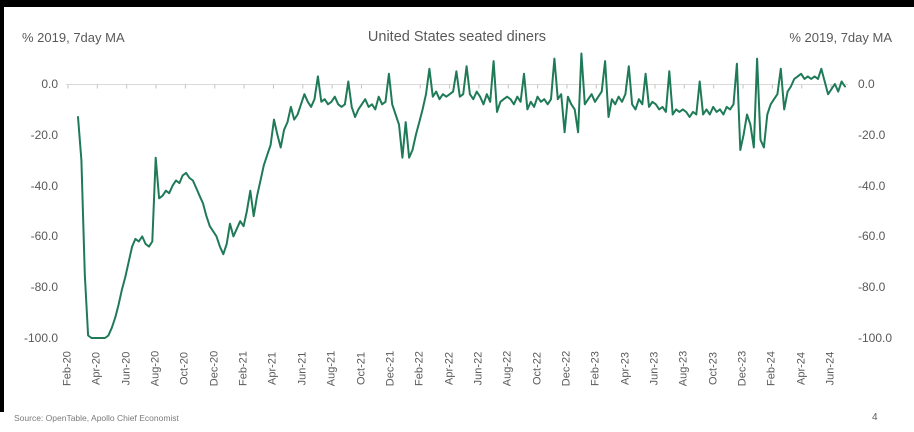 This screenshot has height=432, width=914. Describe the element at coordinates (184, 369) in the screenshot. I see `x-tick-label: Oct-20` at that location.